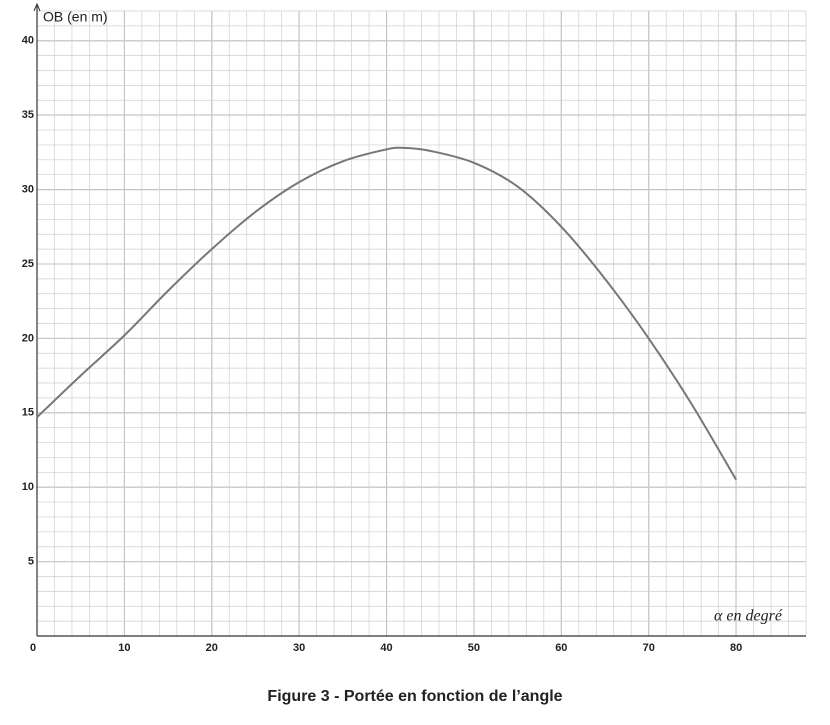 This screenshot has height=725, width=830. I want to click on x-tick-label: 20, so click(212, 648).